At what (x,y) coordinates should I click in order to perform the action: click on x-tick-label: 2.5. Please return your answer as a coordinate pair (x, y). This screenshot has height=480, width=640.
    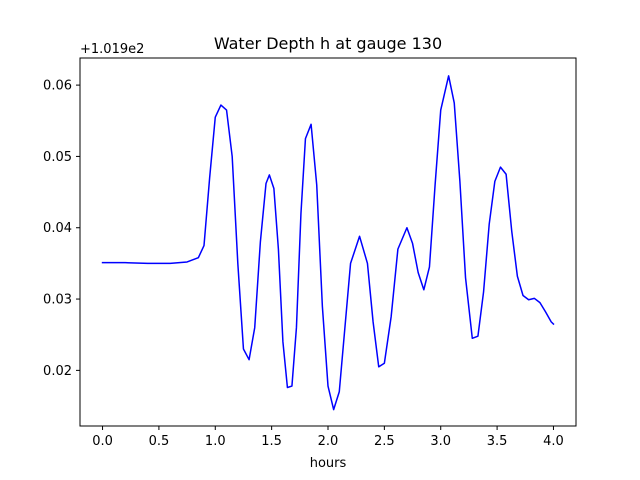
    Looking at the image, I should click on (384, 441).